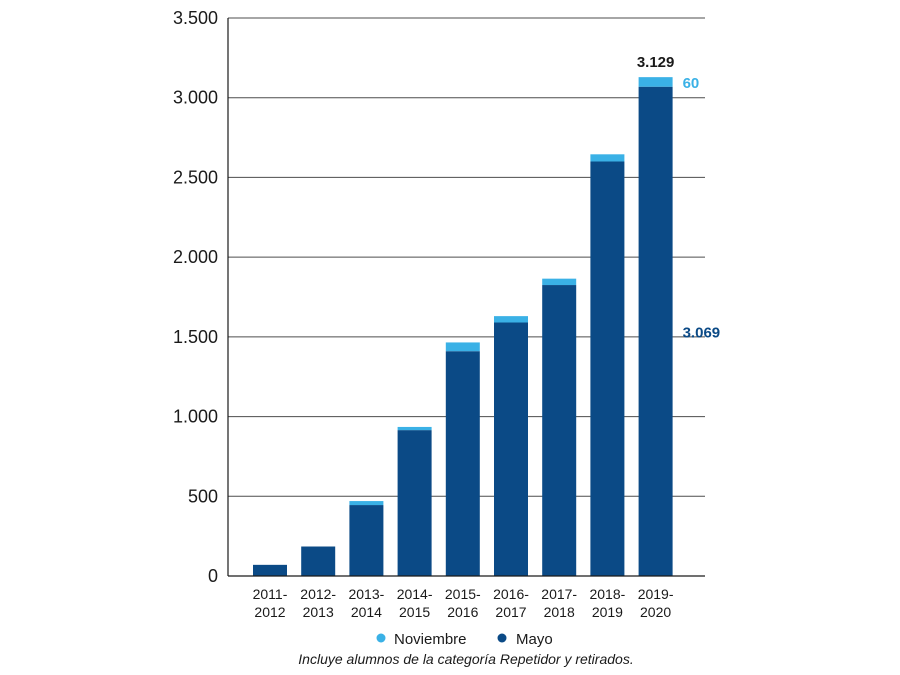 The width and height of the screenshot is (900, 675). I want to click on noviembre-annotation: 60, so click(691, 83).